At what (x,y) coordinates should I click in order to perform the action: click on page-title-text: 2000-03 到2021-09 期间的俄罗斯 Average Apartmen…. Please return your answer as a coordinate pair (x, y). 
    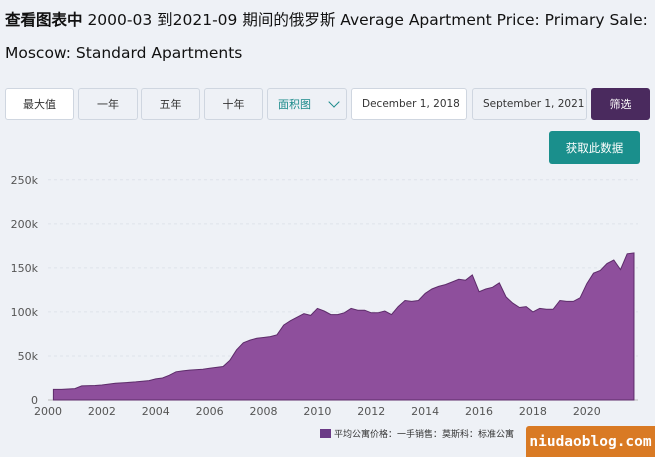
    Looking at the image, I should click on (326, 36).